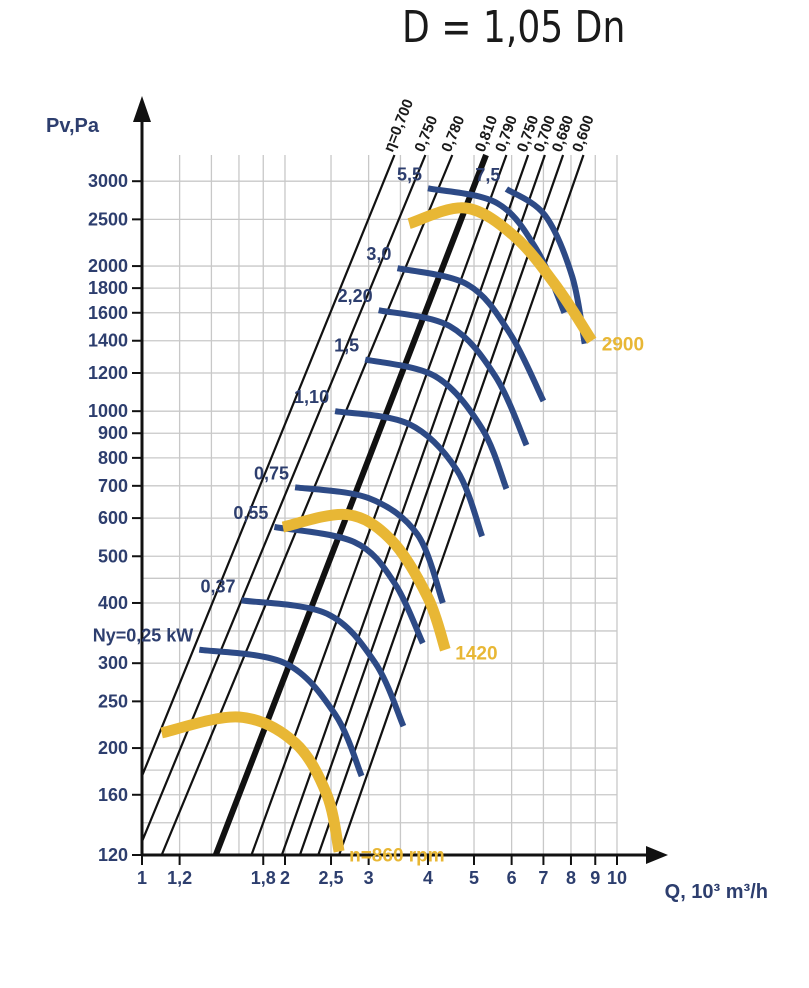 The height and width of the screenshot is (988, 809). Describe the element at coordinates (113, 748) in the screenshot. I see `y-tick-label: 200` at that location.